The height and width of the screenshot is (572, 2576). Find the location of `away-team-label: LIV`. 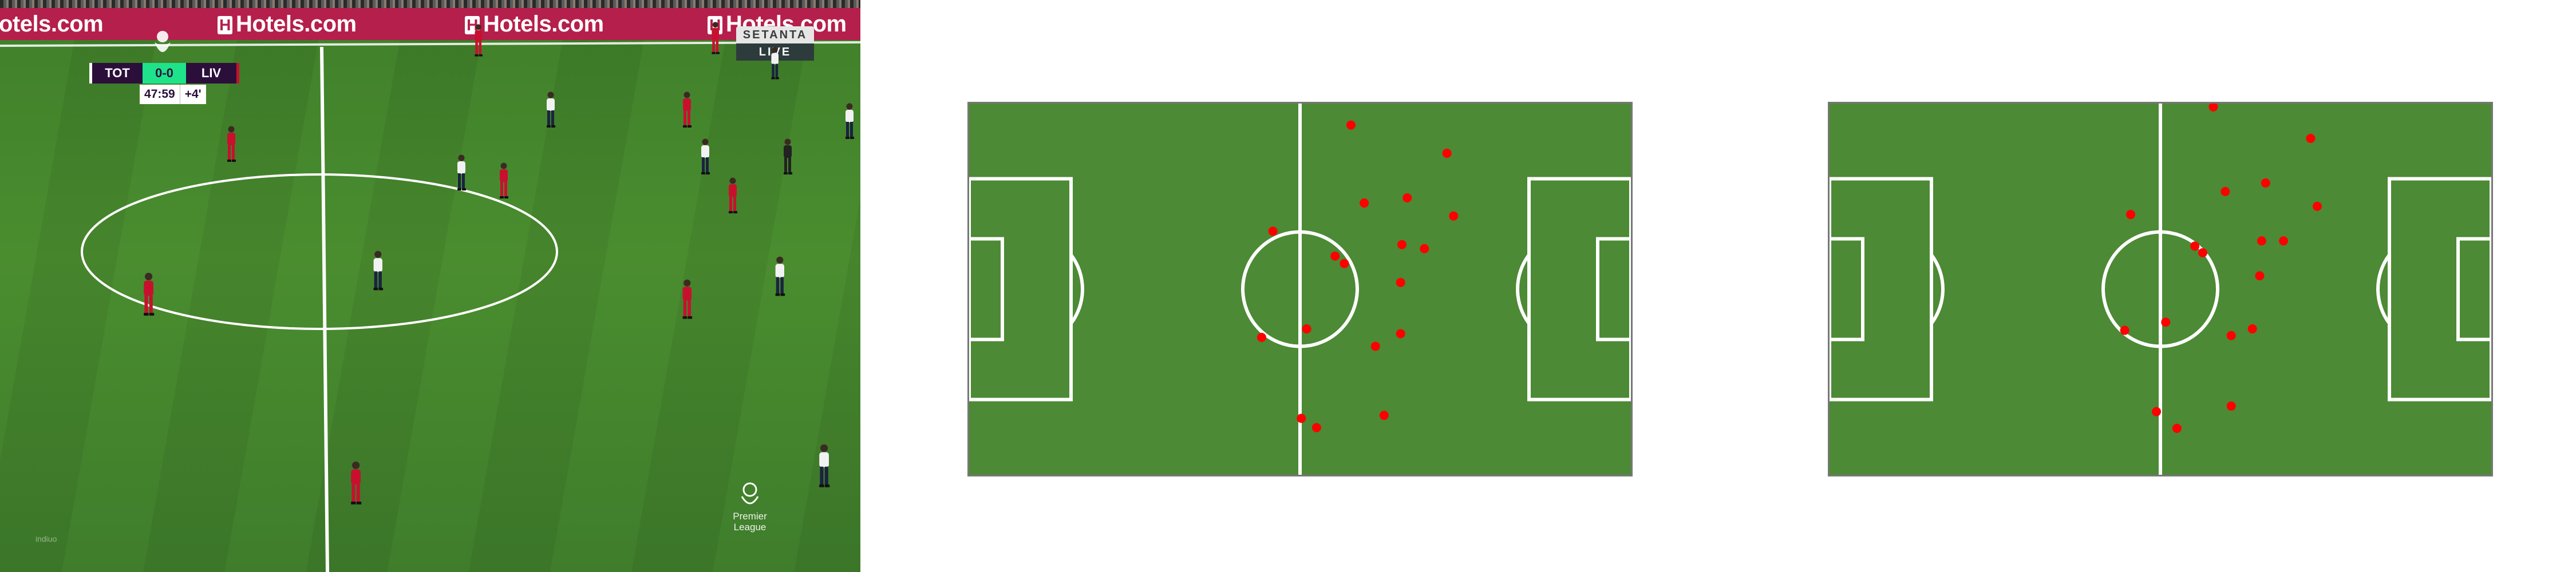

away-team-label: LIV is located at coordinates (212, 73).